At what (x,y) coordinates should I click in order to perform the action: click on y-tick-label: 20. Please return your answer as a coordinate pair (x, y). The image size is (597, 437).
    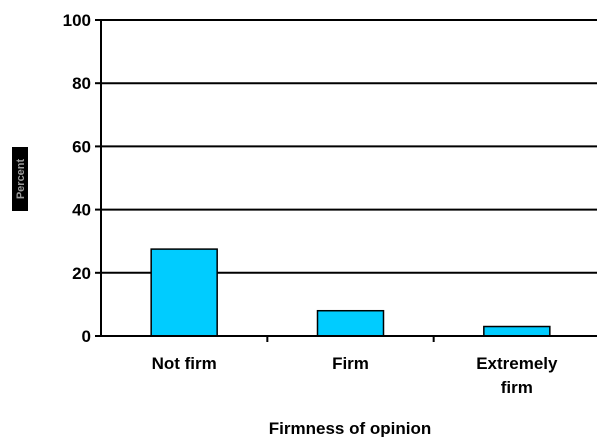
    Looking at the image, I should click on (81, 273).